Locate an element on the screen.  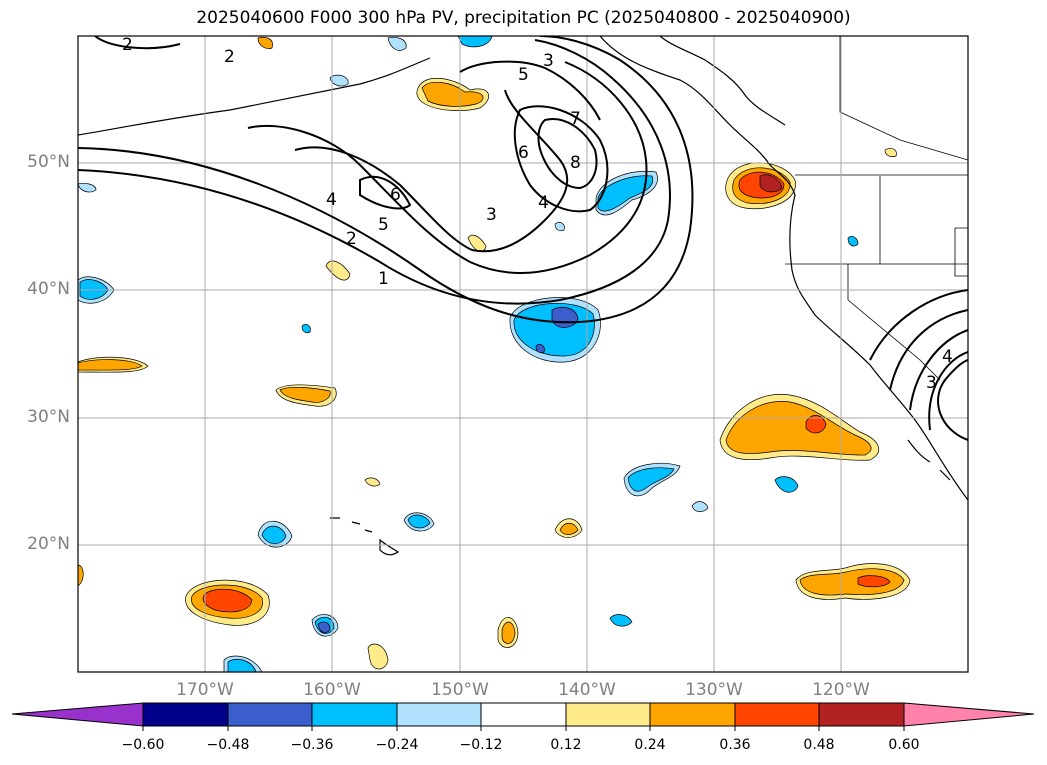
colorbar-tick-label: 0.60 is located at coordinates (904, 745).